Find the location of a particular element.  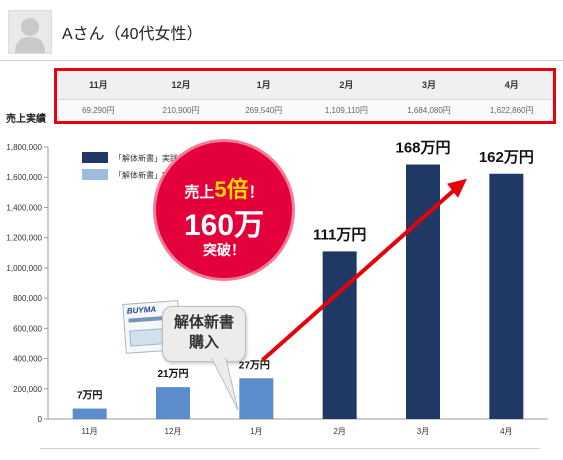

avatar is located at coordinates (30, 32).